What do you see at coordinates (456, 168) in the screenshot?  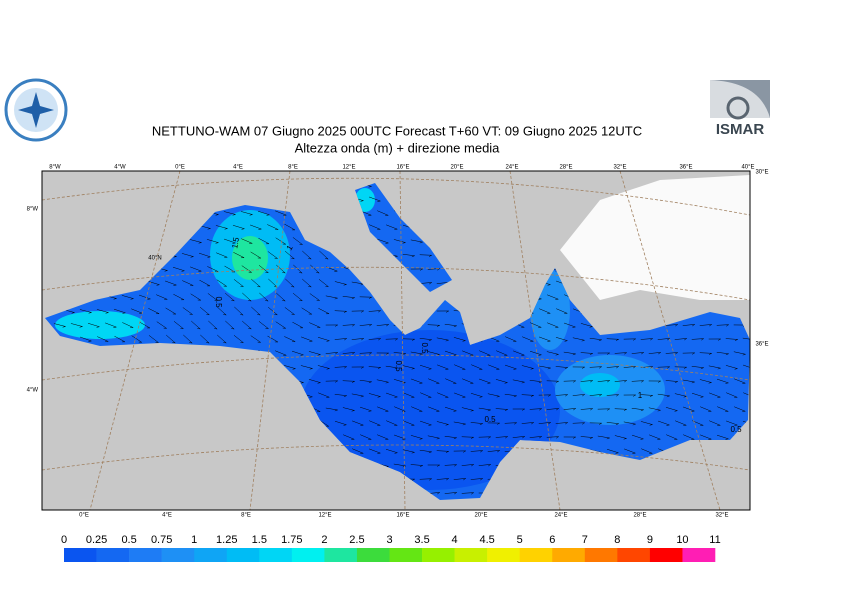 I see `lon-label: 20°E` at bounding box center [456, 168].